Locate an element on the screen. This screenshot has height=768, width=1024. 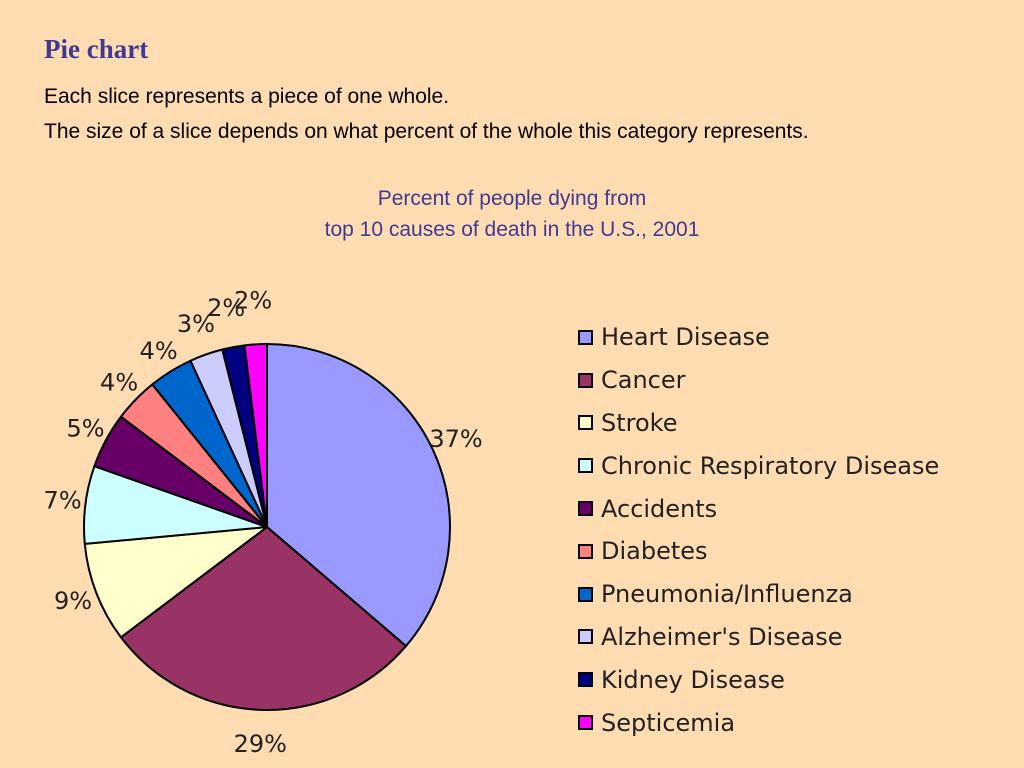
legend-item-septicemia: Septicemia is located at coordinates (758, 722).